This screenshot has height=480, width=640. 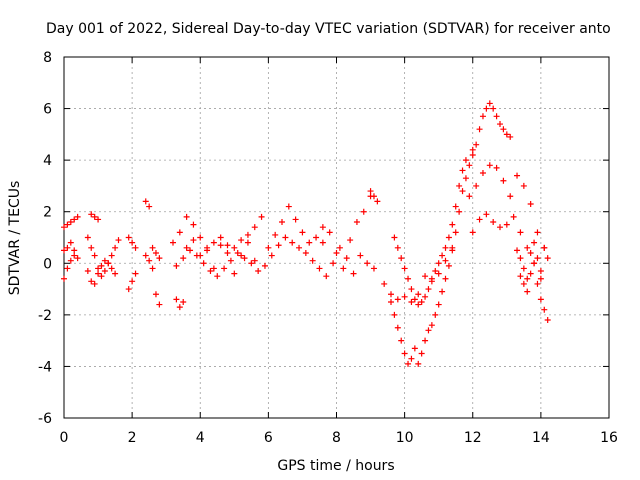 I want to click on y-tick-label: 8, so click(x=47, y=58).